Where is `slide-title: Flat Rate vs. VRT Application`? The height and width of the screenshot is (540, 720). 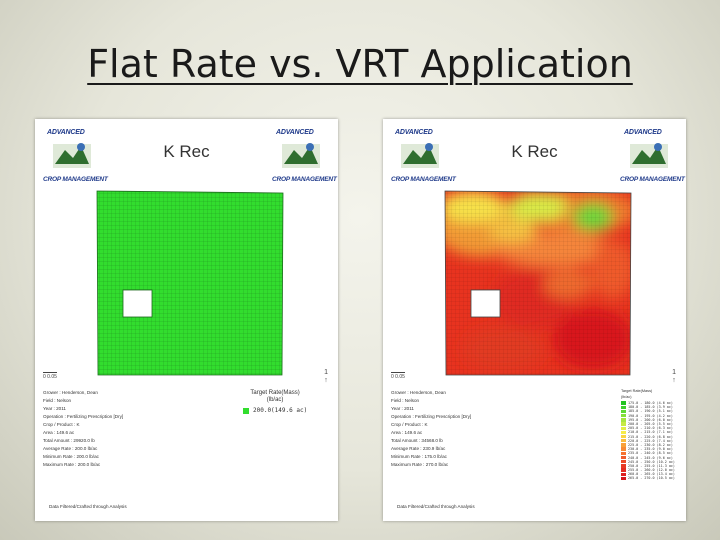 slide-title: Flat Rate vs. VRT Application is located at coordinates (360, 64).